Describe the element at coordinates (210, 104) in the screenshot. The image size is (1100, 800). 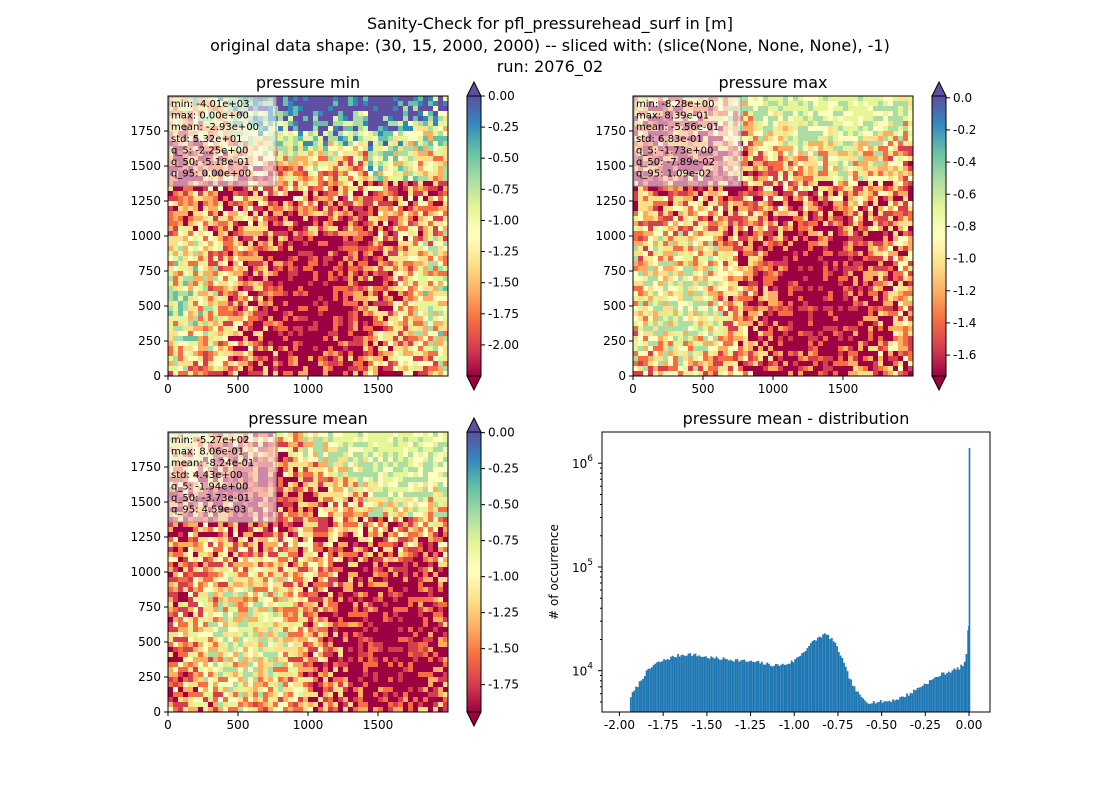
I see `stats-line: min: -4.01e+03` at that location.